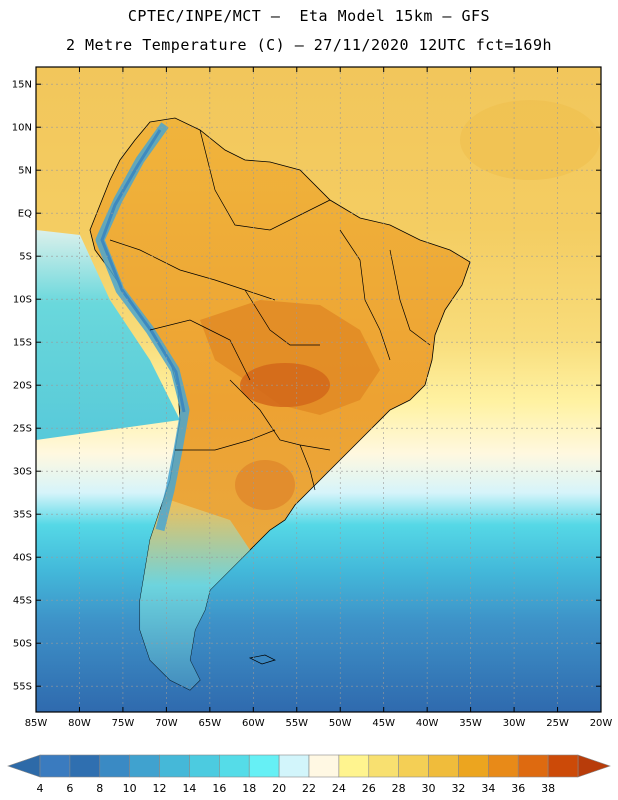 This screenshot has height=800, width=618. I want to click on colorbar-label: 28, so click(399, 788).